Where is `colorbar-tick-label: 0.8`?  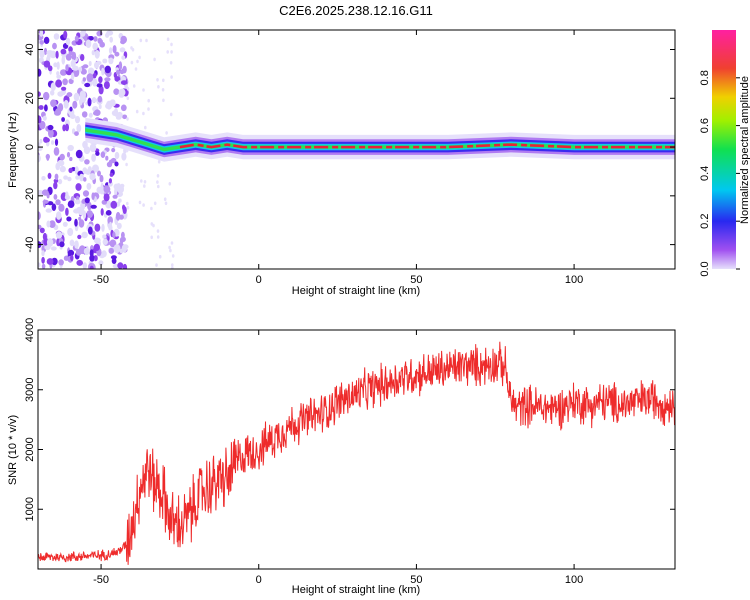 colorbar-tick-label: 0.8 is located at coordinates (705, 77).